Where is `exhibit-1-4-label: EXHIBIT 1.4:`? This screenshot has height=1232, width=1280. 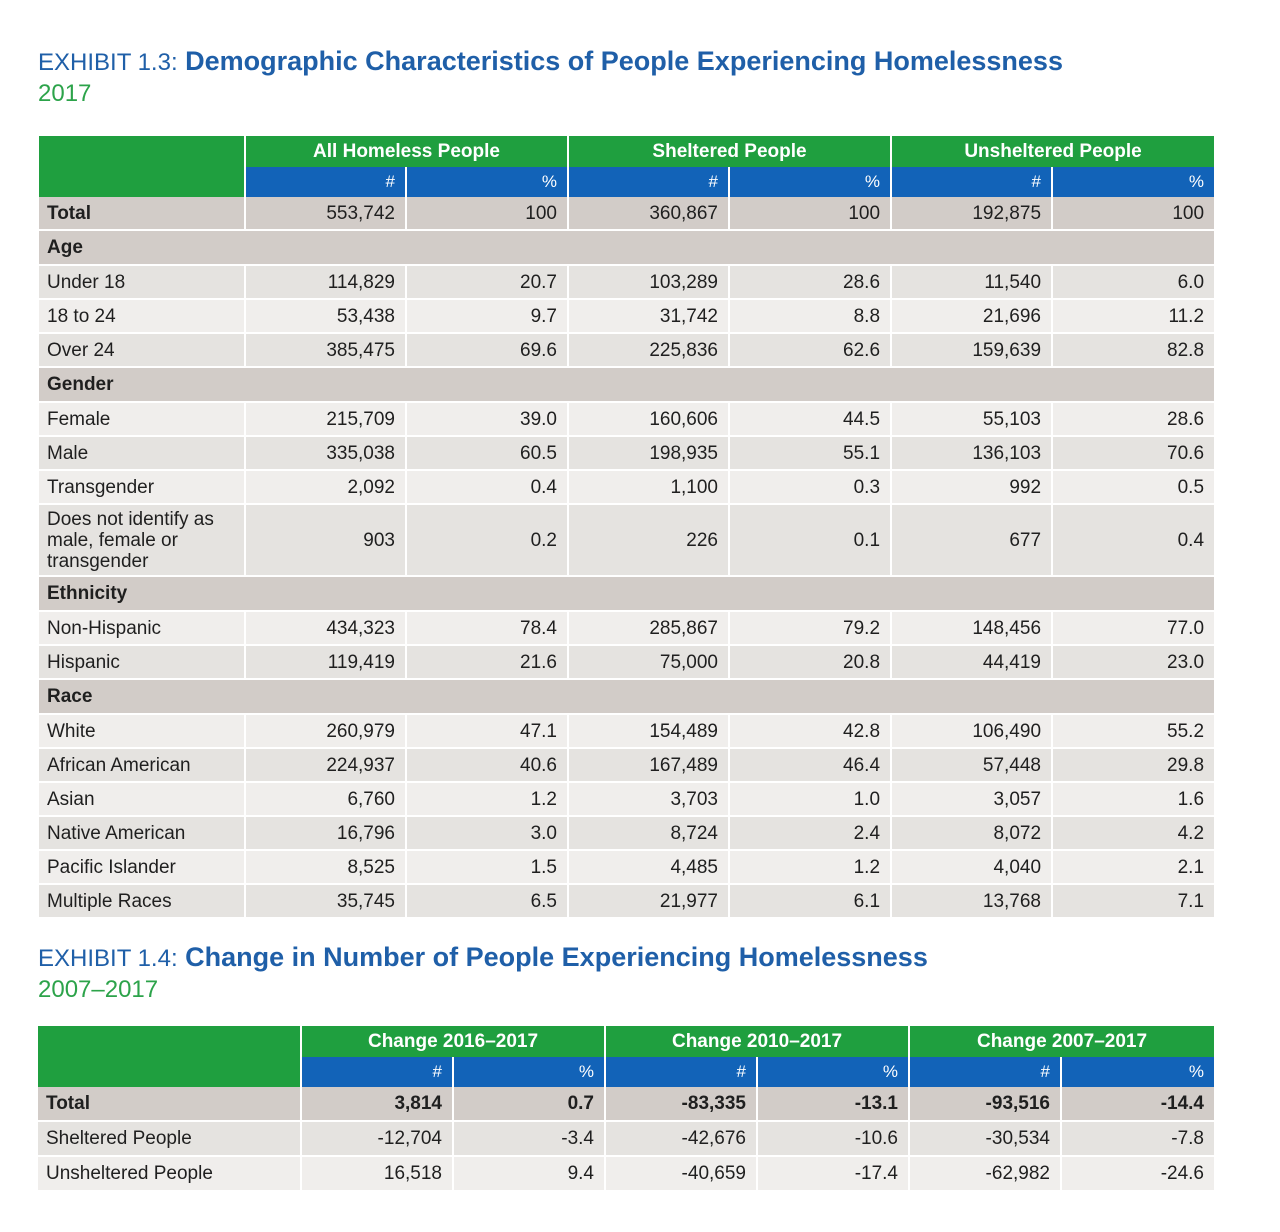 exhibit-1-4-label: EXHIBIT 1.4: is located at coordinates (108, 958).